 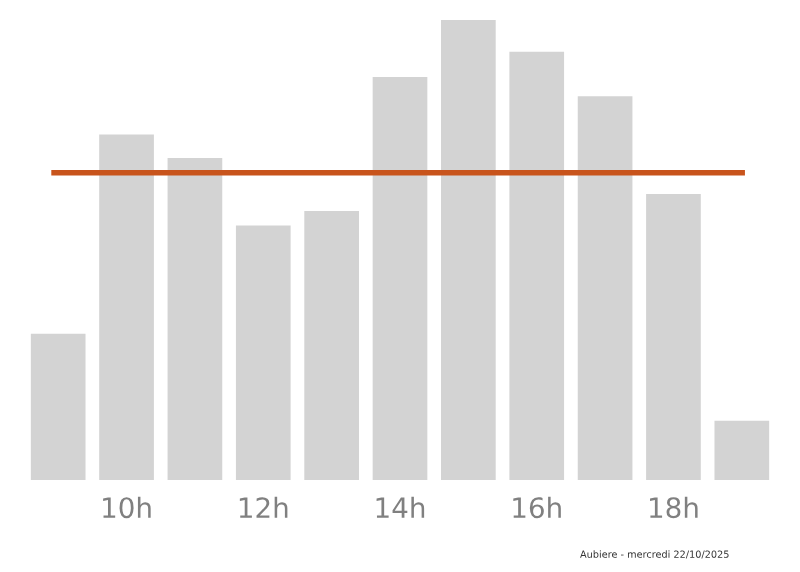 I want to click on x-tick-label: 16h, so click(x=537, y=507).